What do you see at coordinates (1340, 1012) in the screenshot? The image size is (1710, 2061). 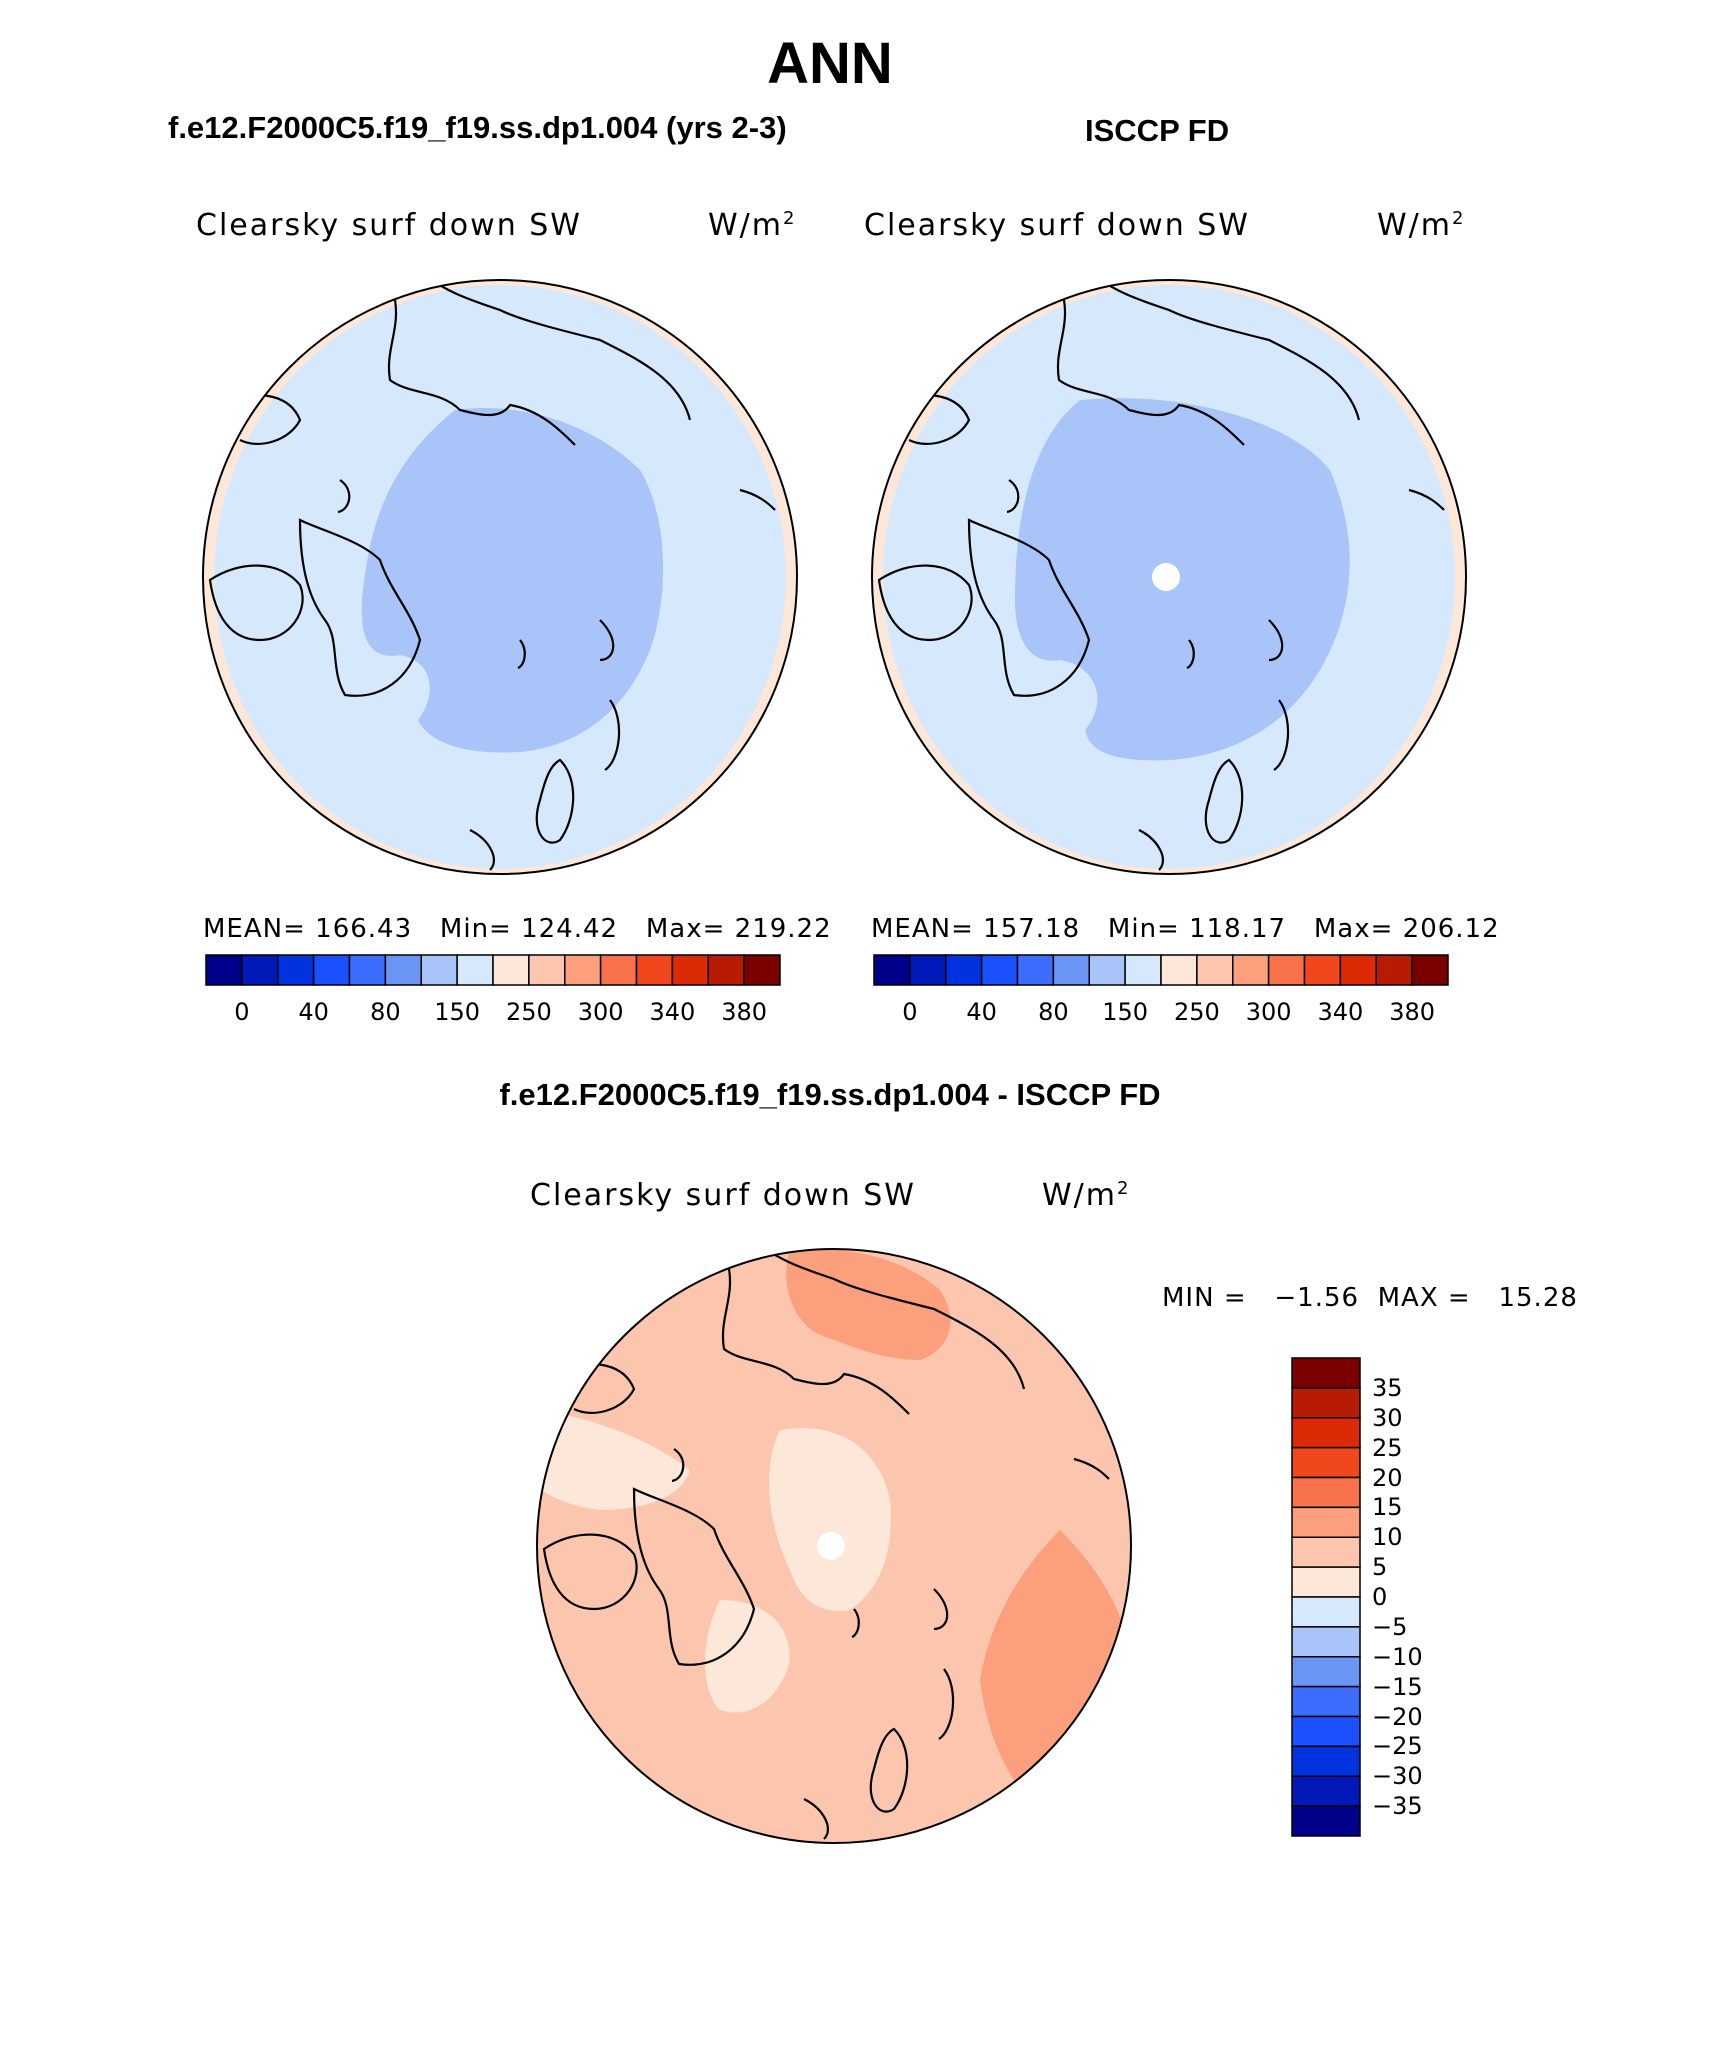 I see `panel-b-colorbar-tick-label: 340` at bounding box center [1340, 1012].